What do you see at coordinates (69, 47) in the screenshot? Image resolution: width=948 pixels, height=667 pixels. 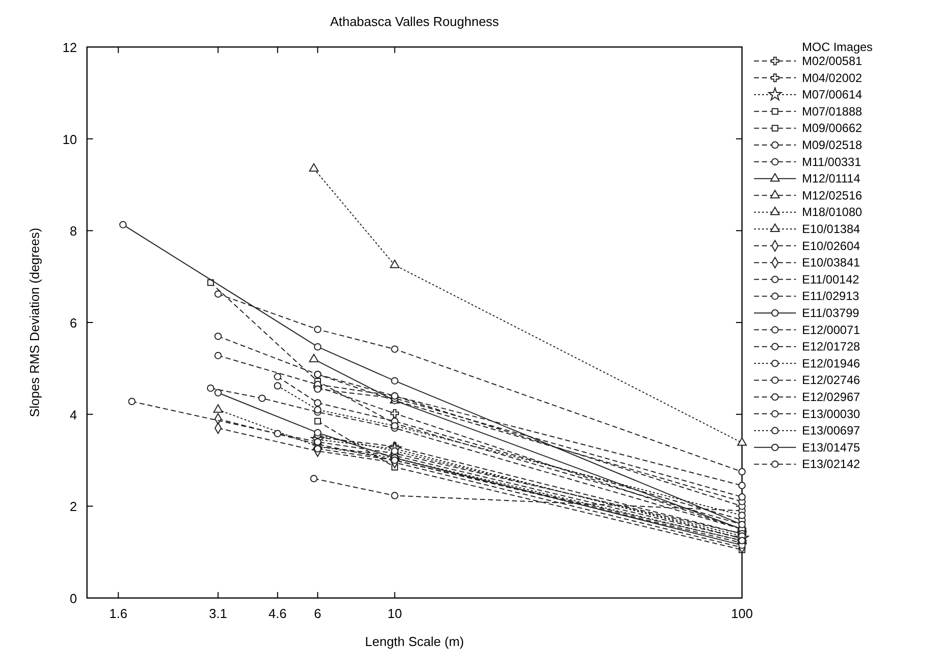 I see `y-tick-label: 12` at bounding box center [69, 47].